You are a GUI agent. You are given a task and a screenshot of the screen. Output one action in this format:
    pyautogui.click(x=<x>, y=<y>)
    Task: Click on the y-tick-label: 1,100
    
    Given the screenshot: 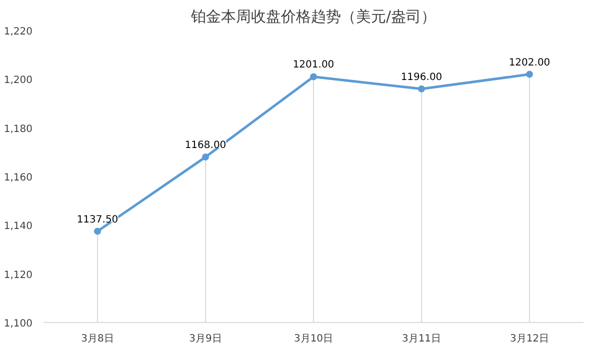 What is the action you would take?
    pyautogui.click(x=18, y=324)
    